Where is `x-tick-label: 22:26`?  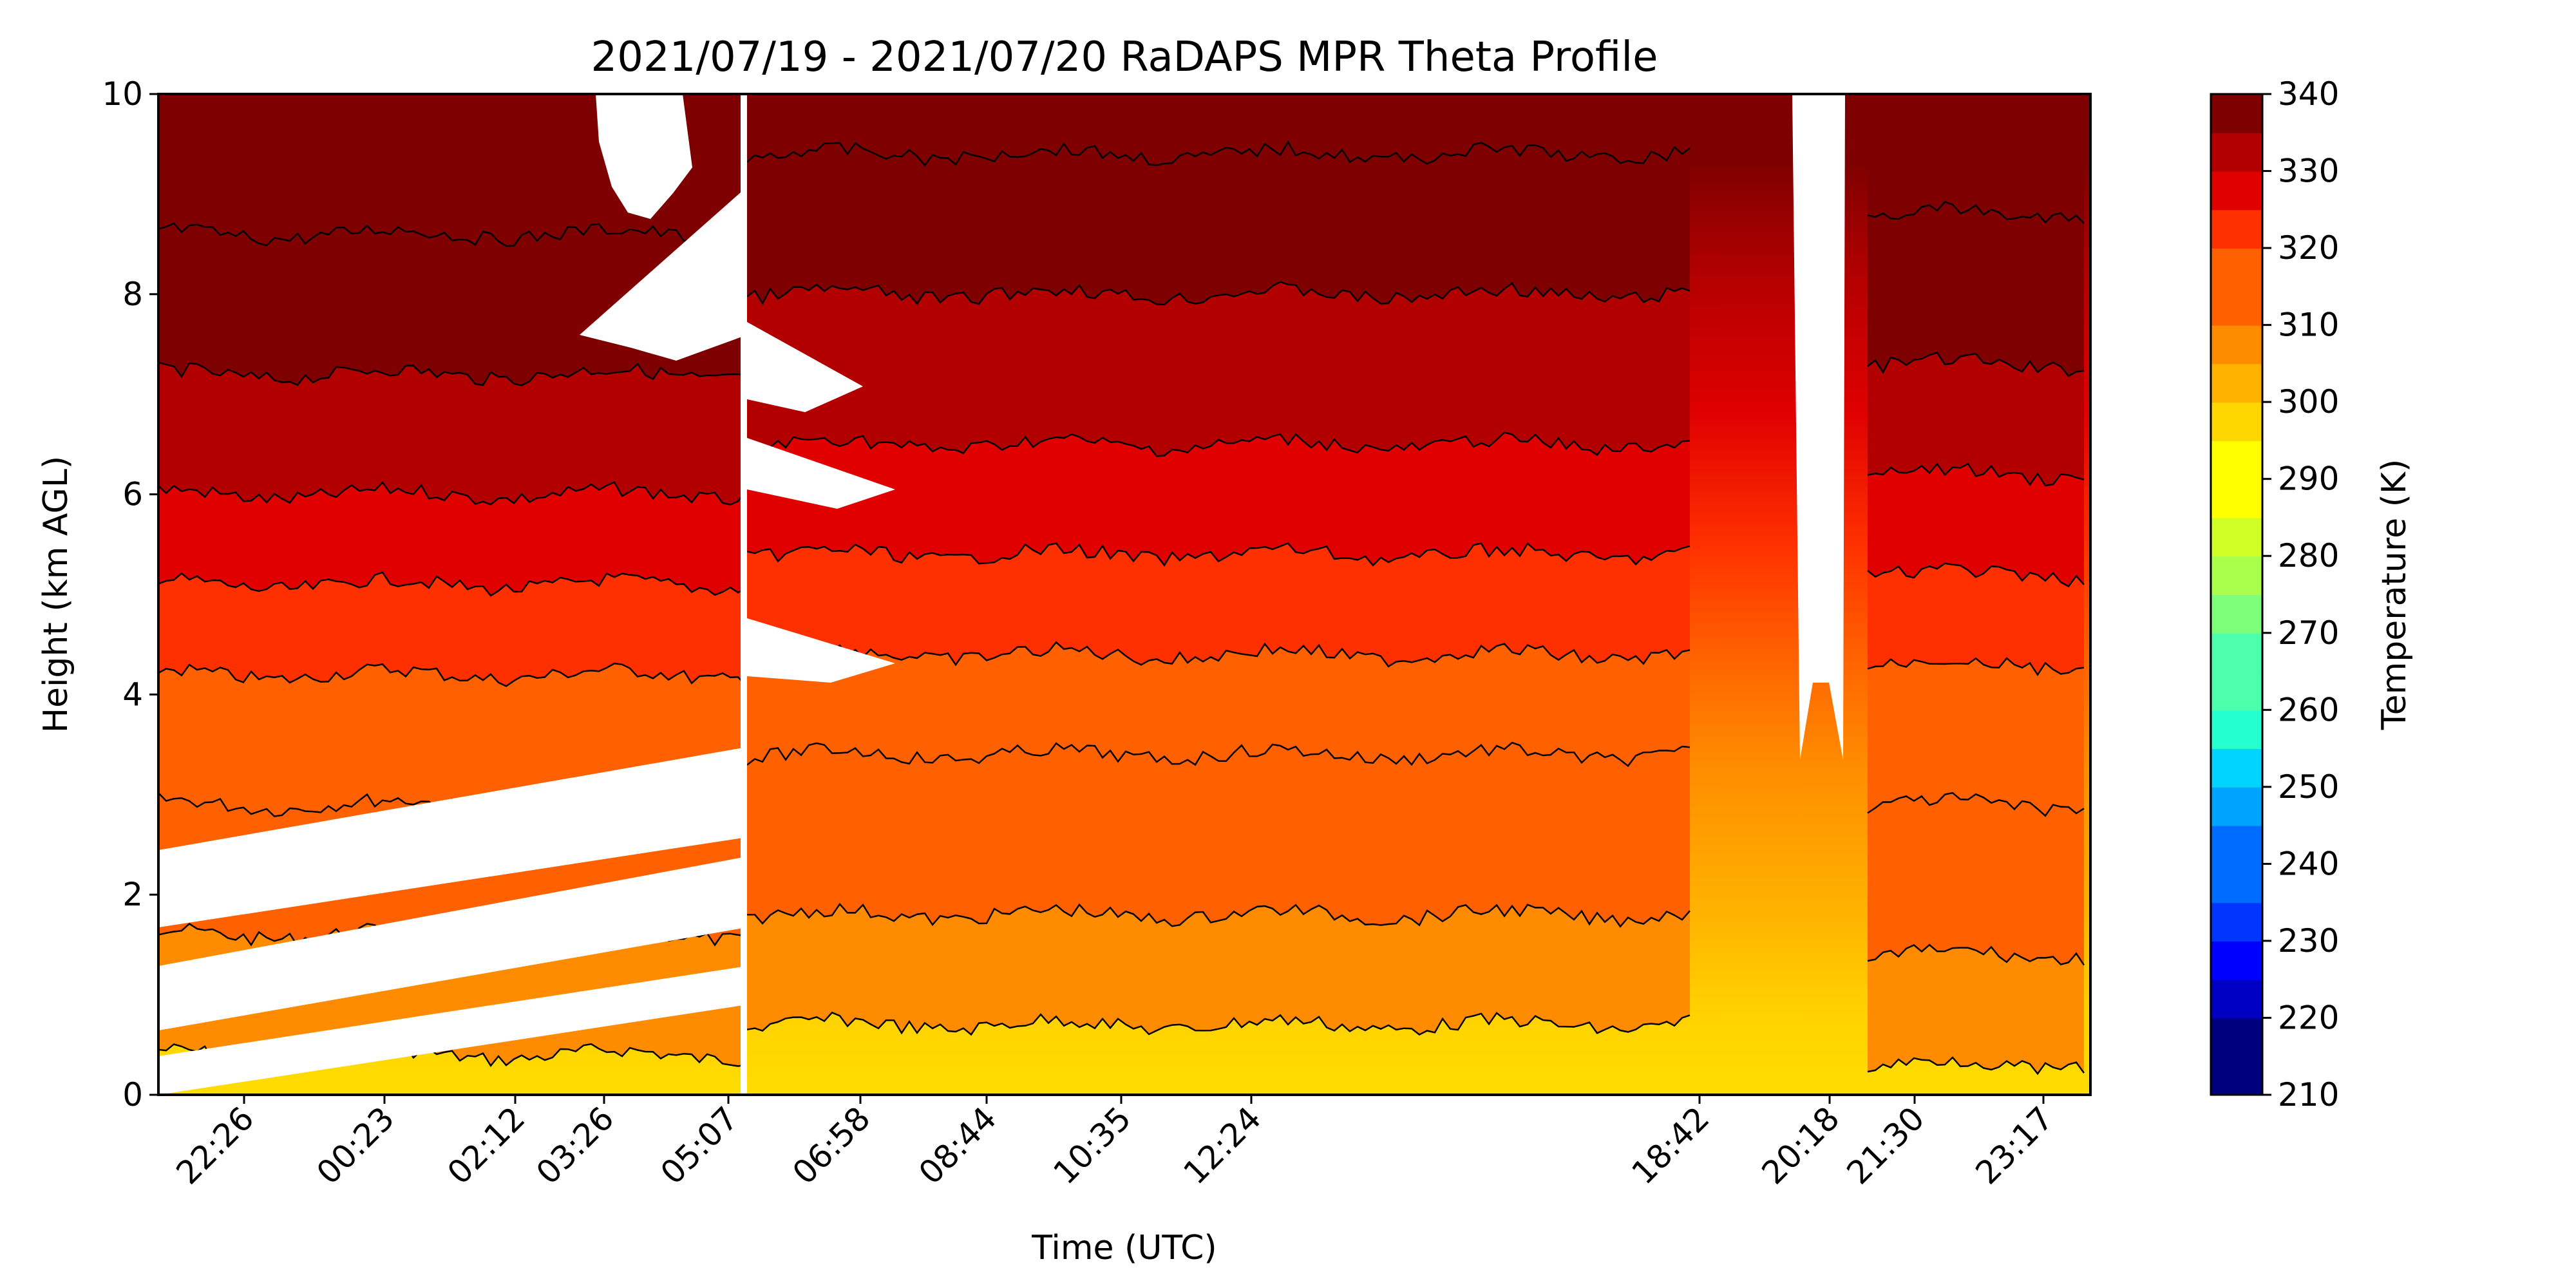 x-tick-label: 22:26 is located at coordinates (215, 1145).